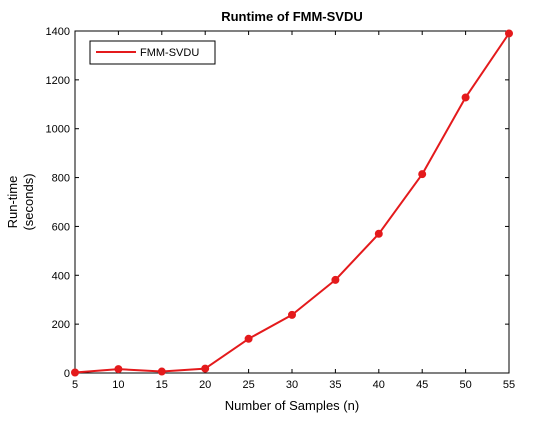 Image resolution: width=560 pixels, height=425 pixels. Describe the element at coordinates (422, 385) in the screenshot. I see `x-tick-label: 45` at that location.